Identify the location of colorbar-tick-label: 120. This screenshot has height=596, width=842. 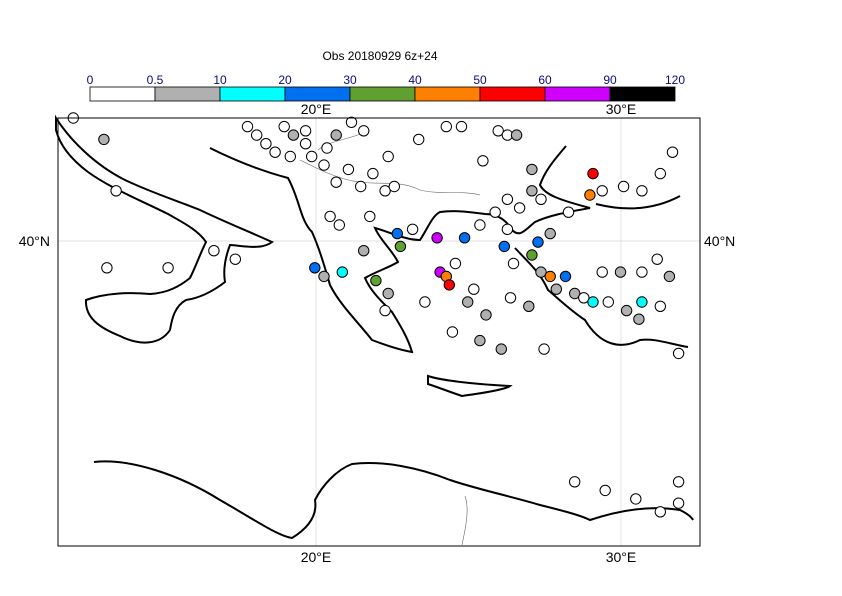
(675, 80).